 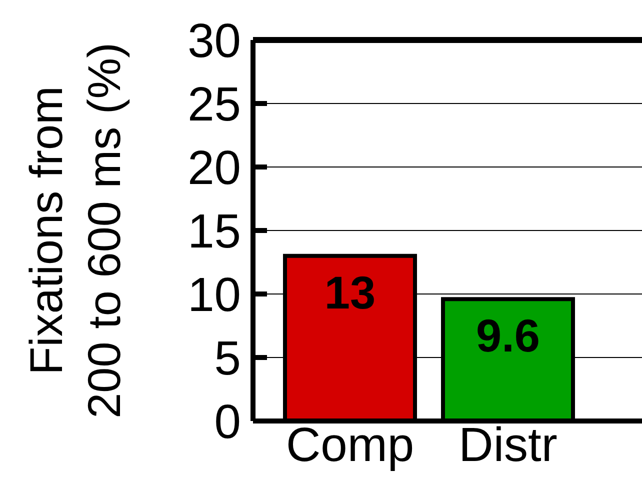 I want to click on x-tick-label: Distr, so click(x=508, y=445).